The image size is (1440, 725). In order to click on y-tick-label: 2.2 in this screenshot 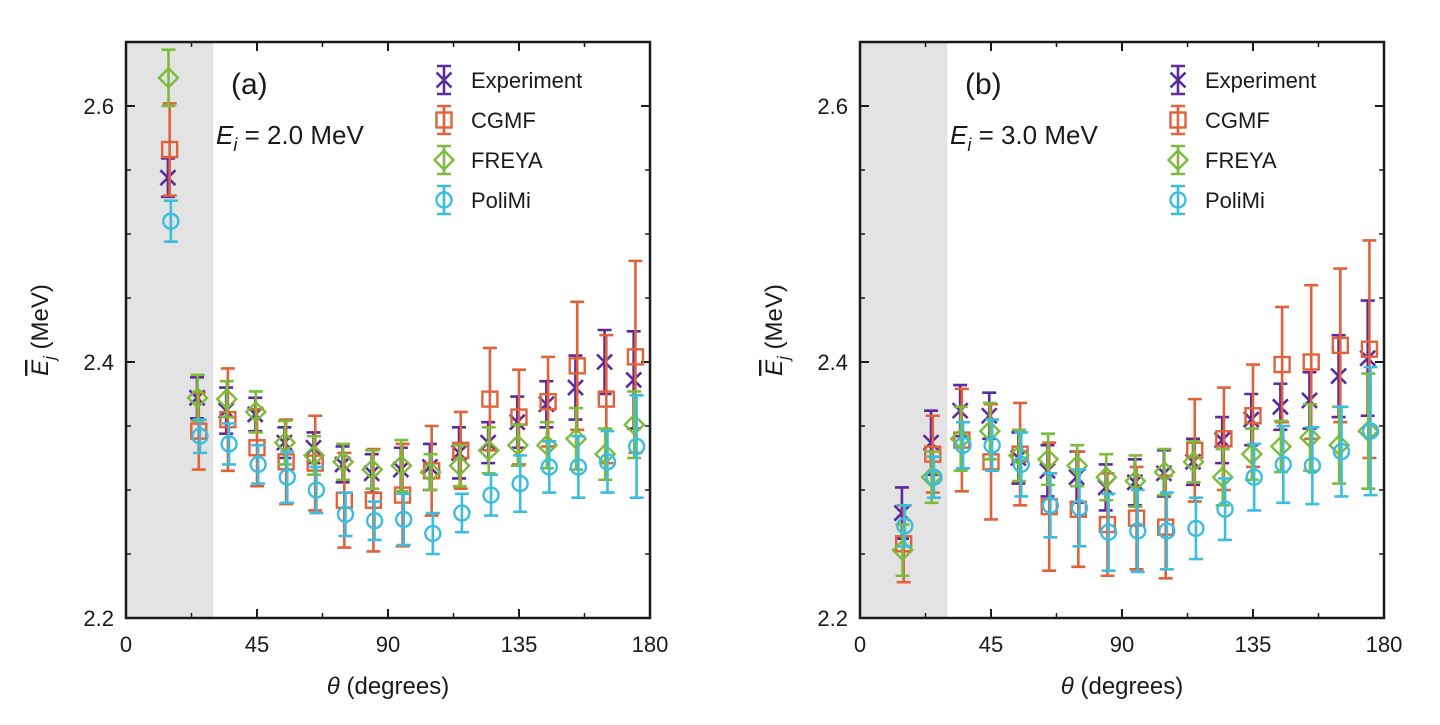, I will do `click(832, 618)`.